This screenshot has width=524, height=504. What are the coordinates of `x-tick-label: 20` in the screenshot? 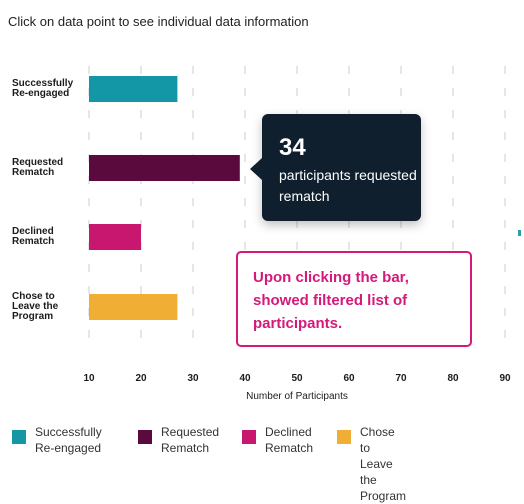 It's located at (141, 378).